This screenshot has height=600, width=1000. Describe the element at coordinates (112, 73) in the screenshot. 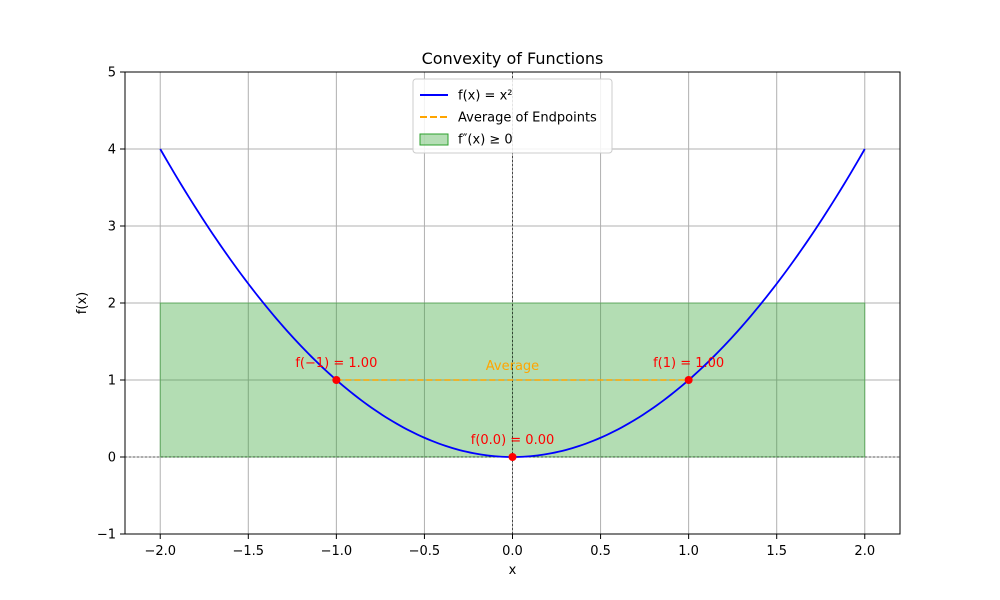

I see `y-tick-label: 5` at that location.